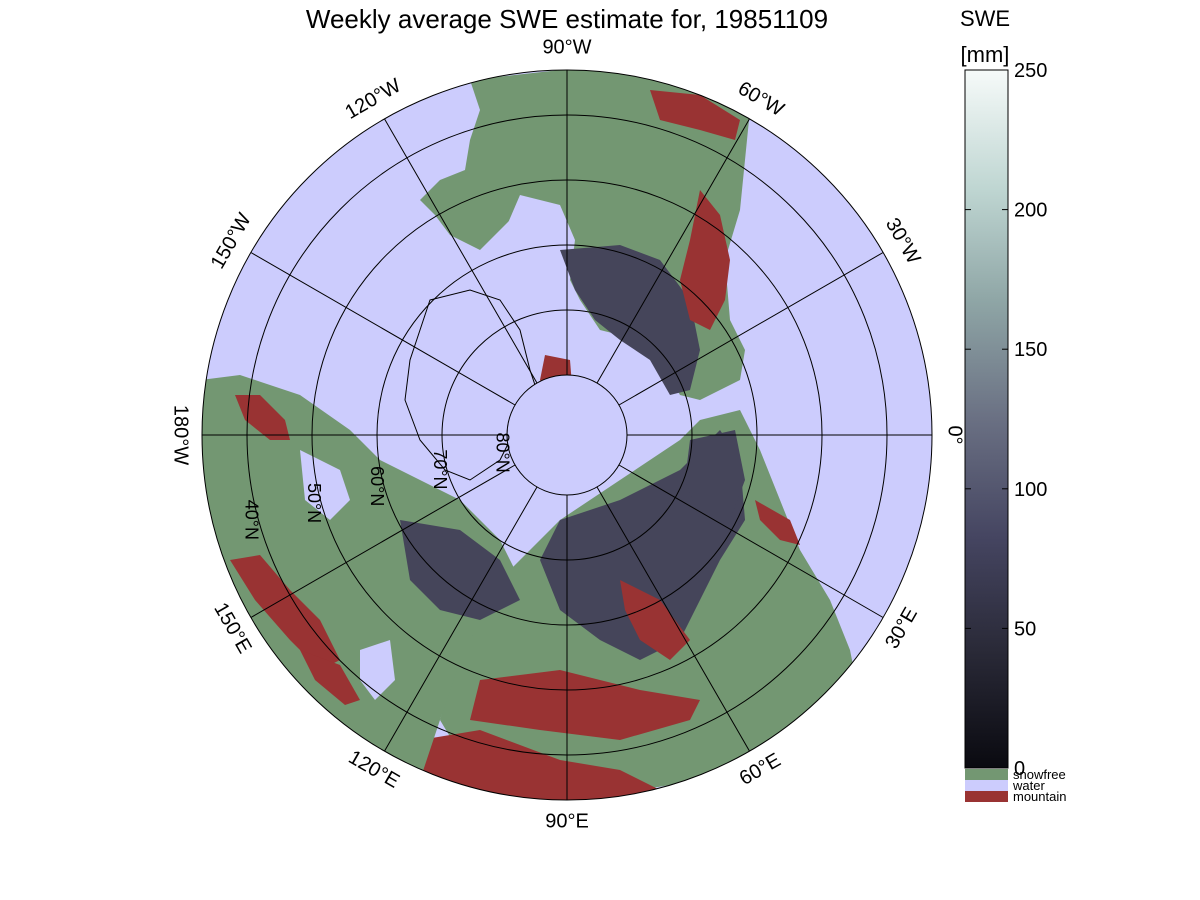 The image size is (1200, 900). What do you see at coordinates (777, 522) in the screenshot?
I see `mountain-kamchatka` at bounding box center [777, 522].